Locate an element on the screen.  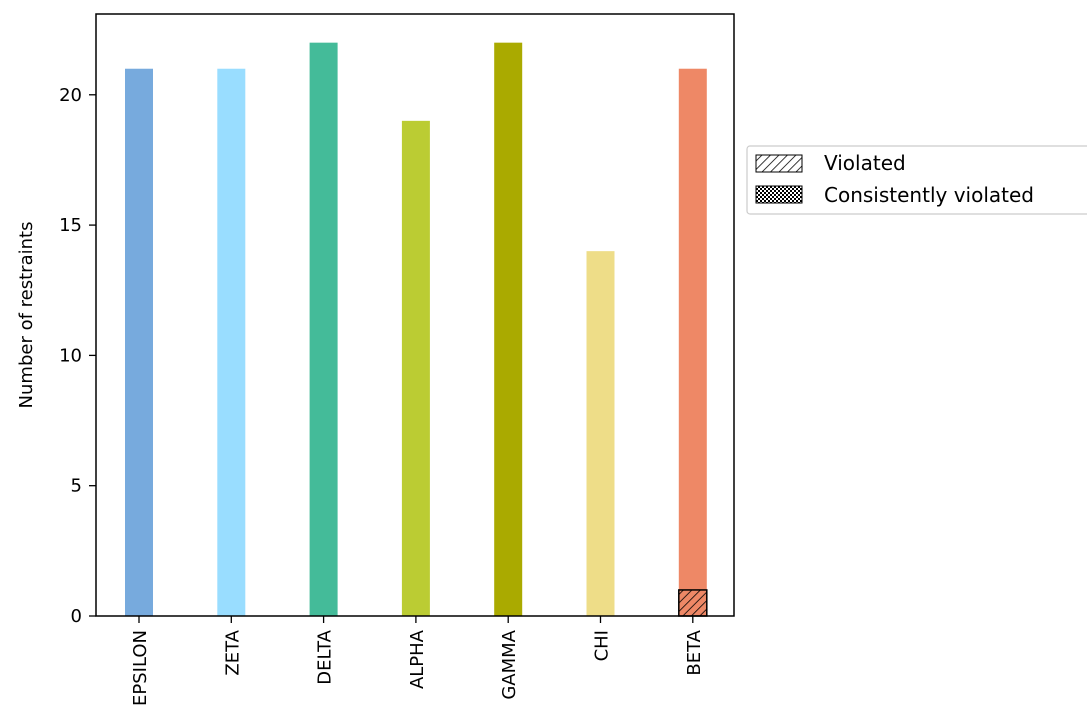
violation-overlays is located at coordinates (693, 603).